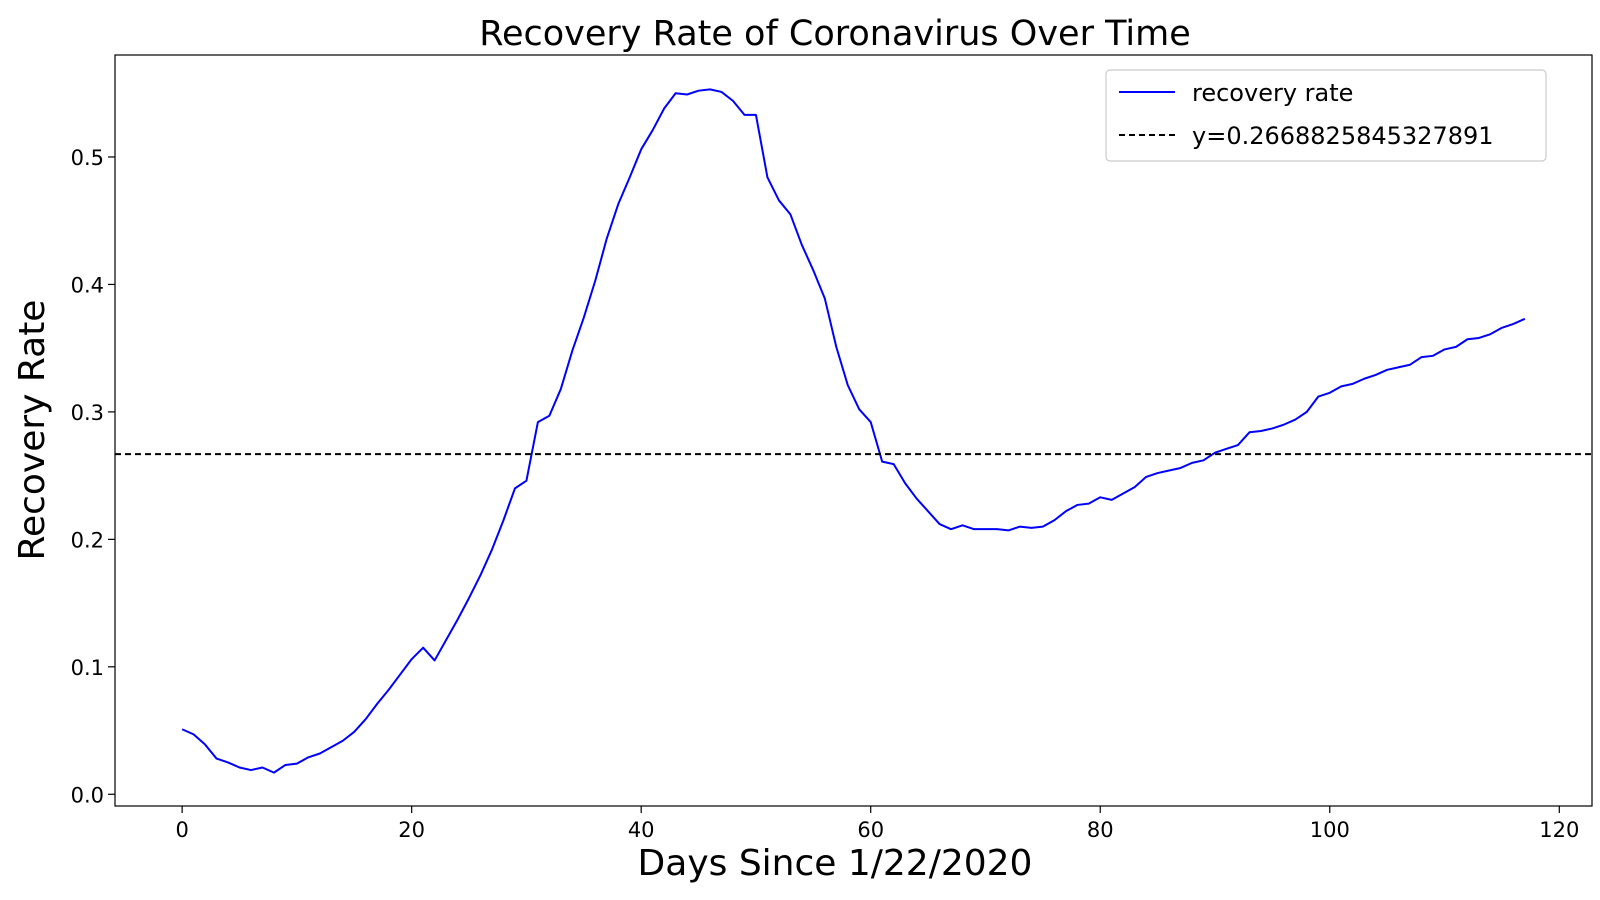 Image resolution: width=1600 pixels, height=900 pixels. I want to click on x-axis-label: Days Since 1/22/2020, so click(835, 863).